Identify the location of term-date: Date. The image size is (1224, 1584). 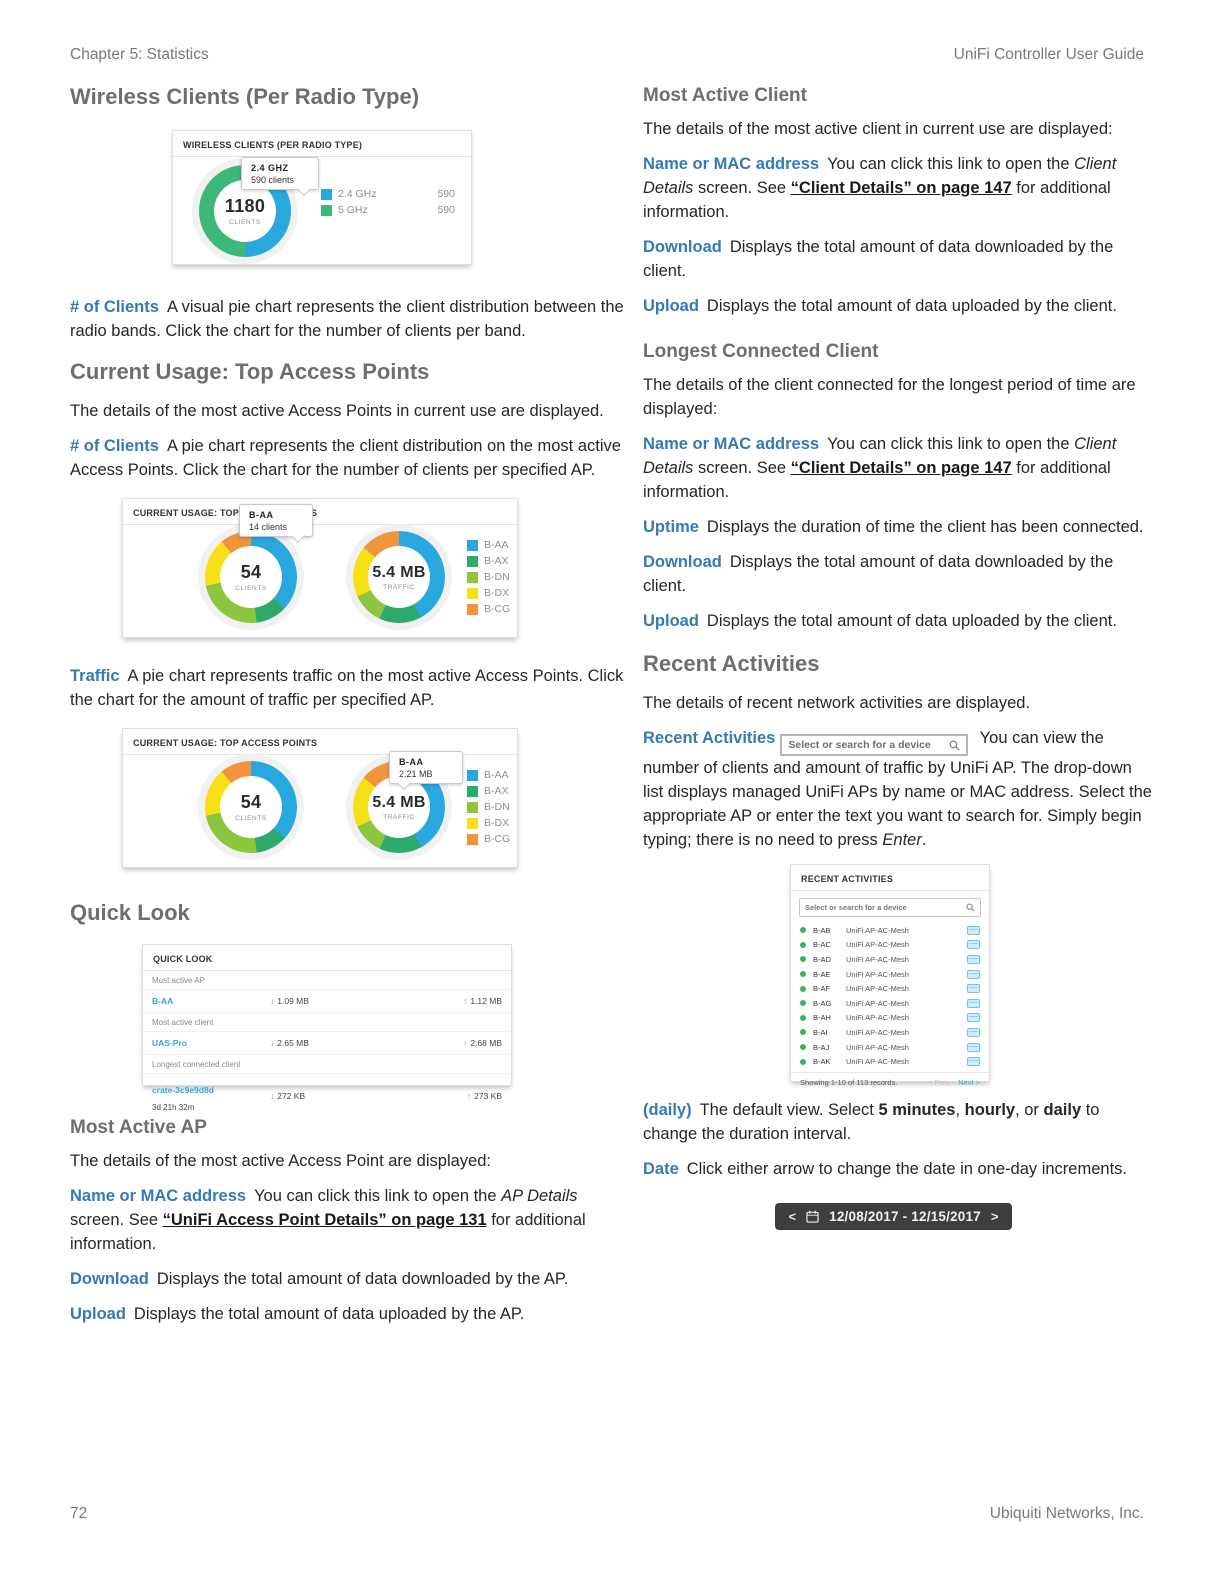
(661, 1169).